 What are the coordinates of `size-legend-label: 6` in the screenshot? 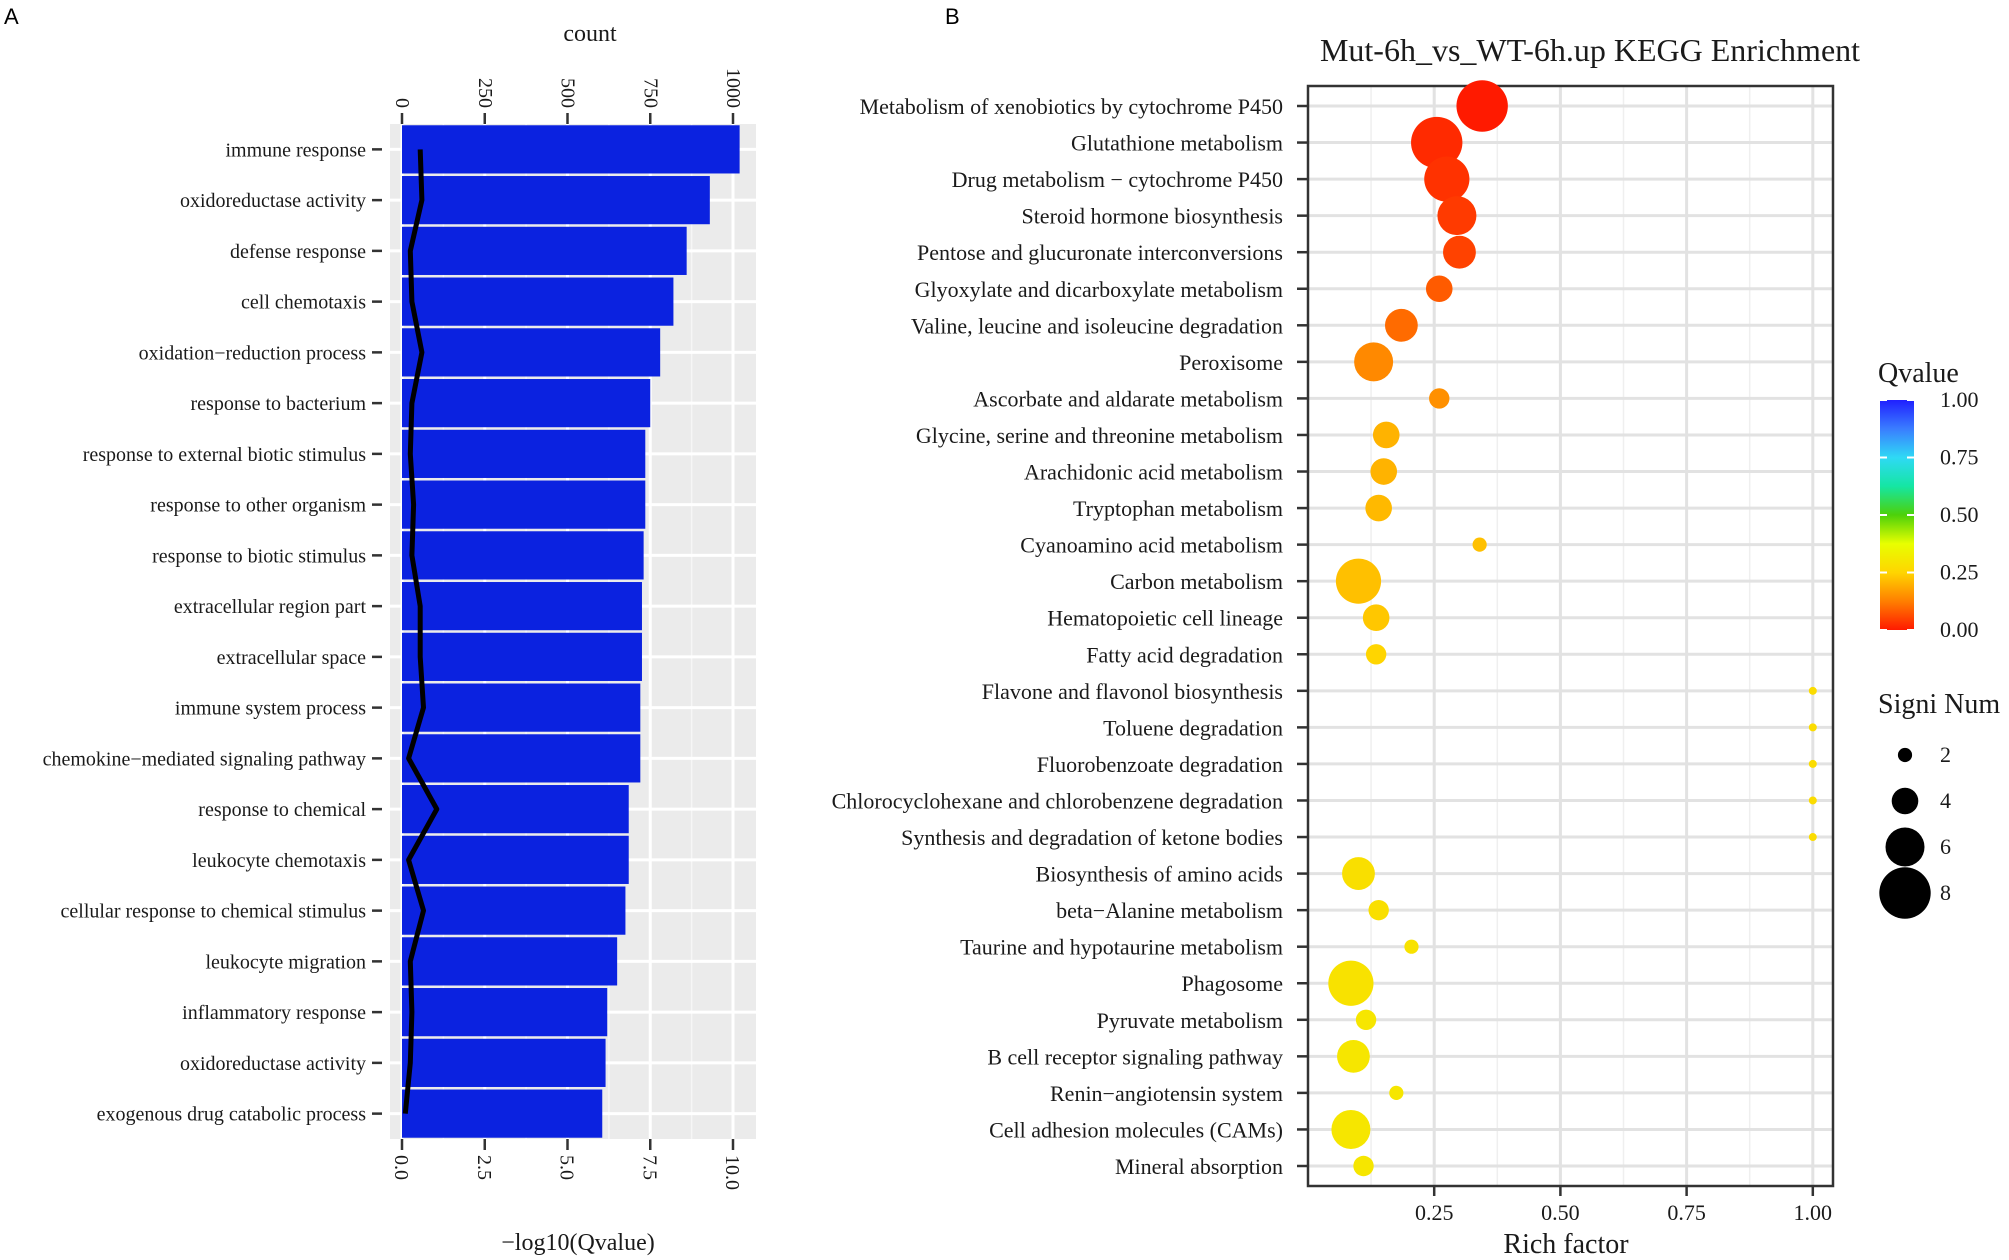 It's located at (1945, 846).